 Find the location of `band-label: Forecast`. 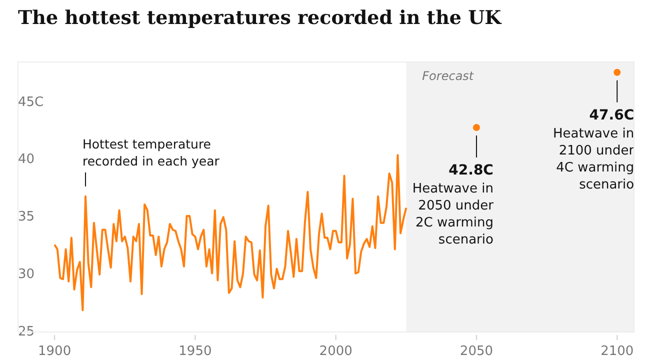

band-label: Forecast is located at coordinates (448, 76).